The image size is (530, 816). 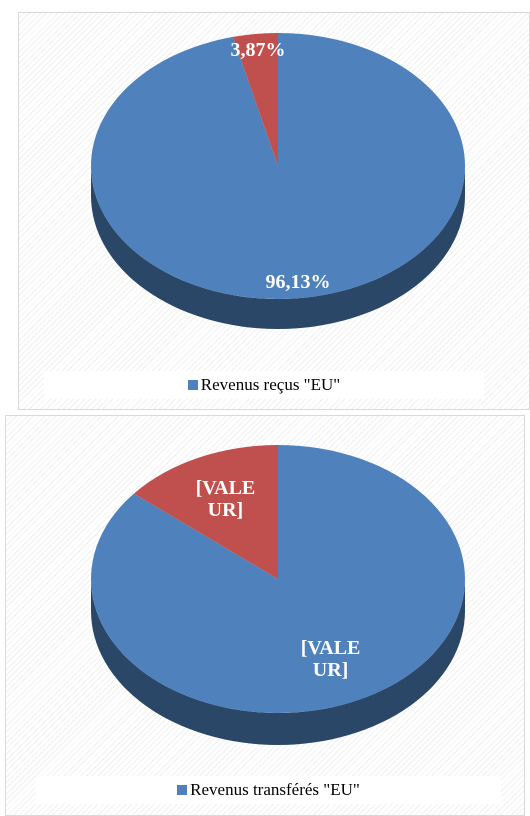 I want to click on data-label: 96,13%, so click(x=298, y=282).